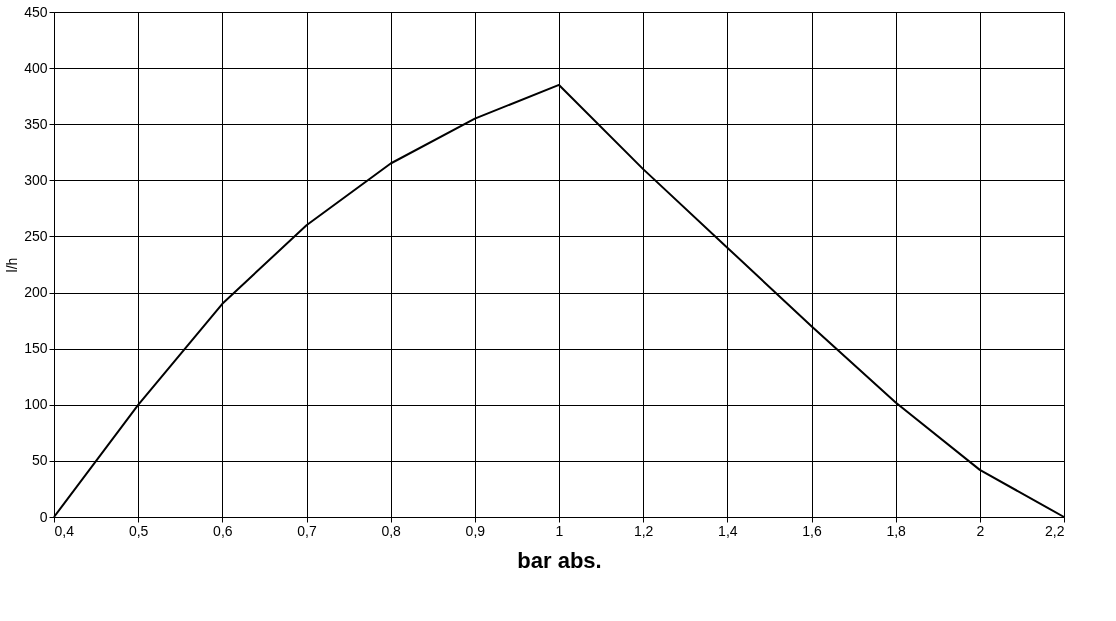 The image size is (1116, 621). I want to click on y-axis-title: l/h, so click(12, 265).